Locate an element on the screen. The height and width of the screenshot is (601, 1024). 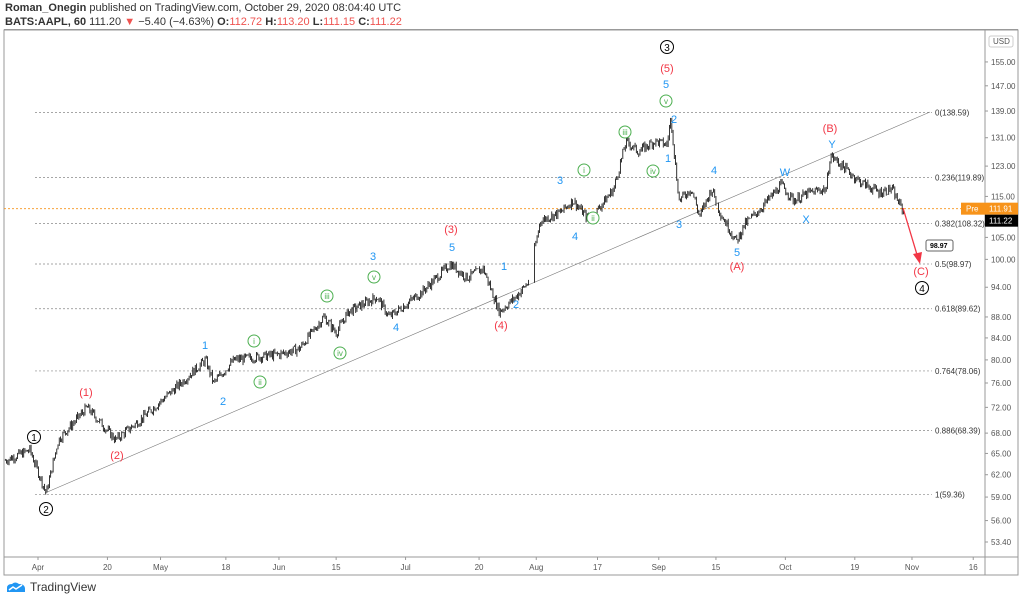
y-tick-label: 88.00 is located at coordinates (1001, 317).